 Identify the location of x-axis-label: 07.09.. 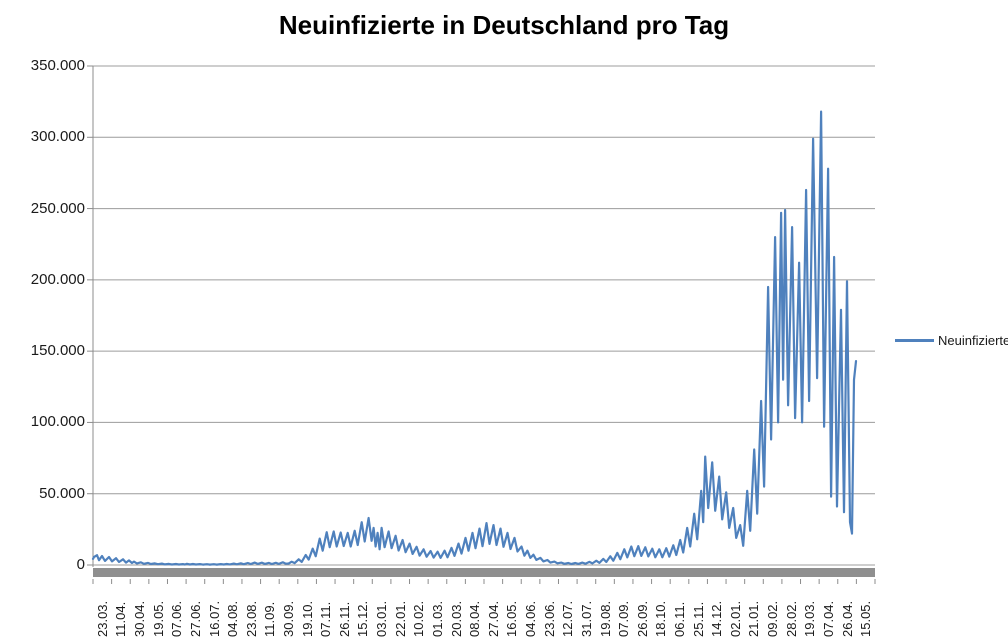
(624, 618).